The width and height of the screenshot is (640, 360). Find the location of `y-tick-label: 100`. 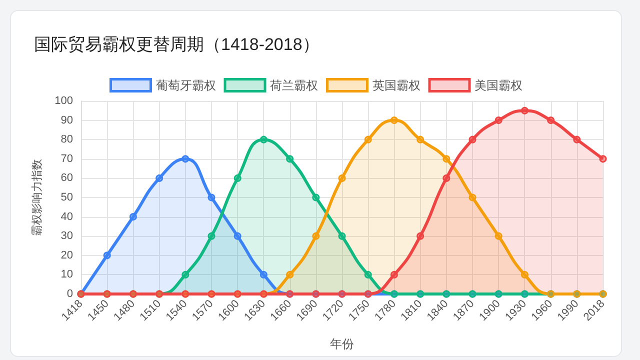

y-tick-label: 100 is located at coordinates (63, 101).